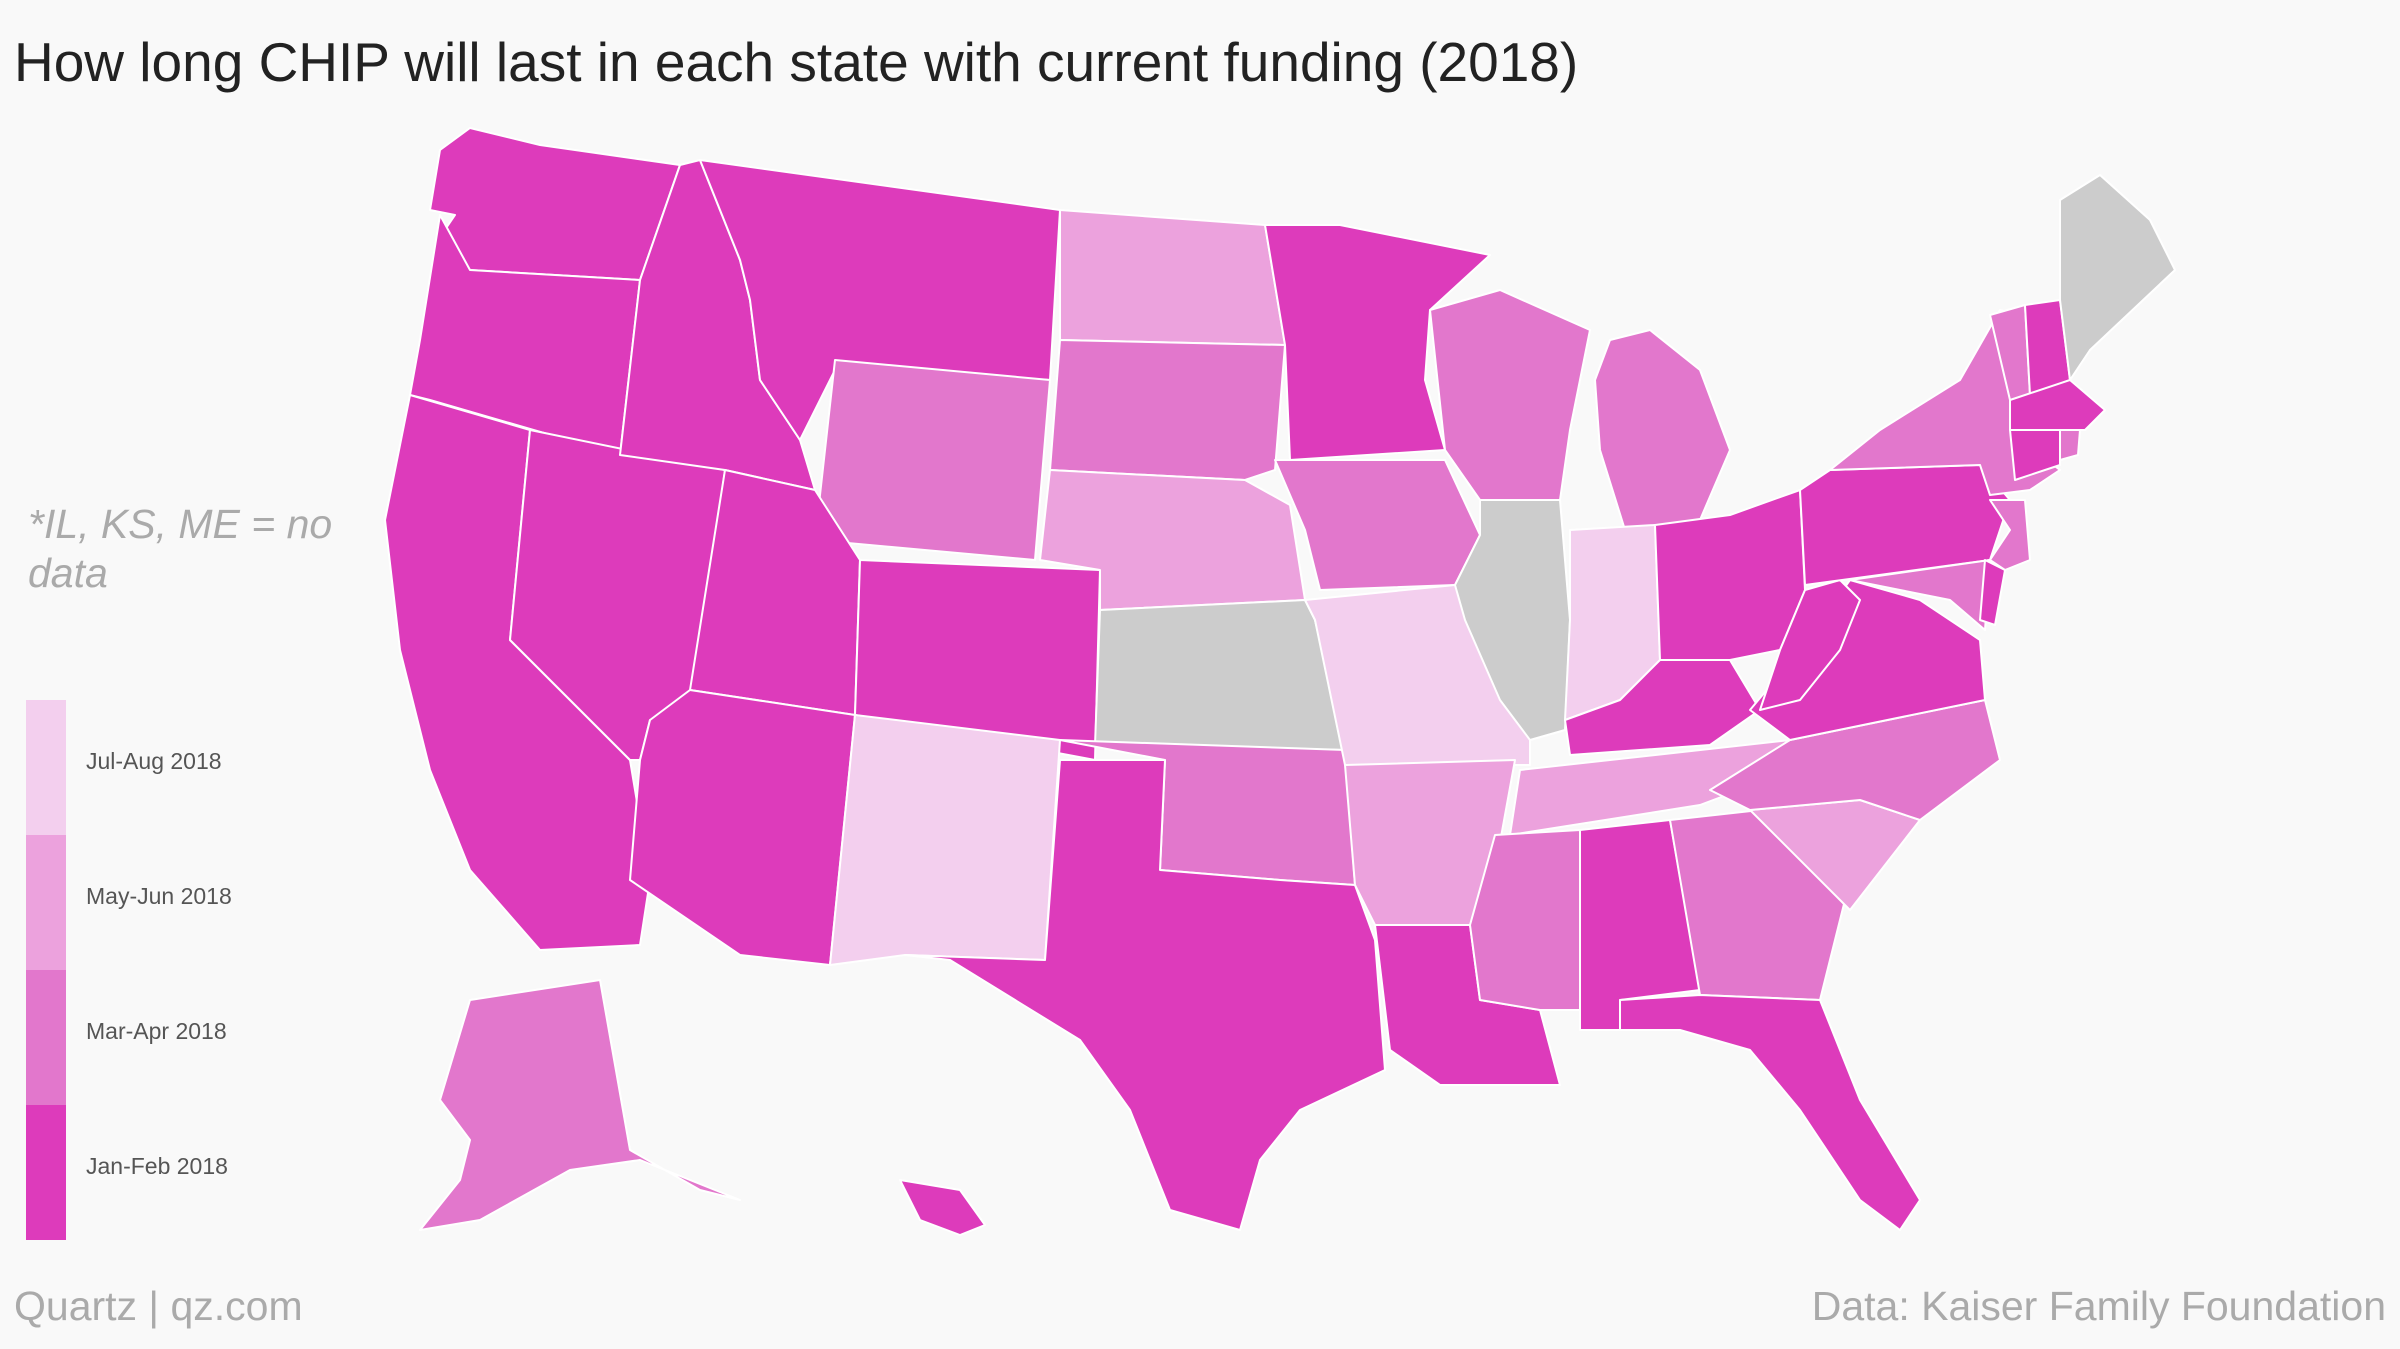 Image resolution: width=2400 pixels, height=1349 pixels. What do you see at coordinates (2098, 1306) in the screenshot?
I see `footer-source: Data: Kaiser Family Foundation` at bounding box center [2098, 1306].